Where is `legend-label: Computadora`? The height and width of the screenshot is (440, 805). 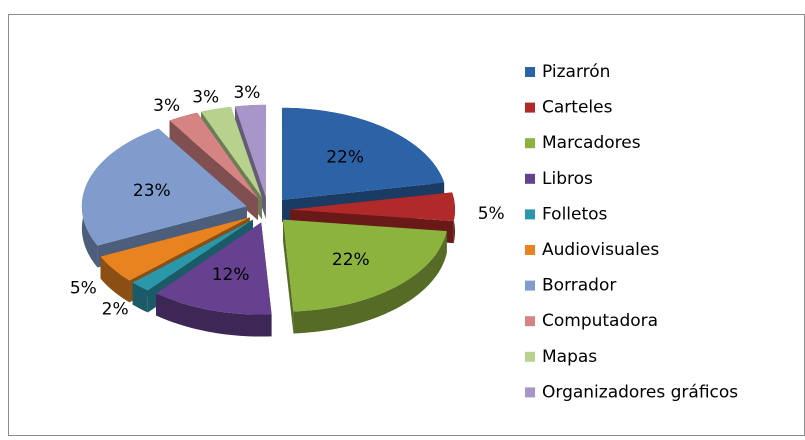 legend-label: Computadora is located at coordinates (600, 321).